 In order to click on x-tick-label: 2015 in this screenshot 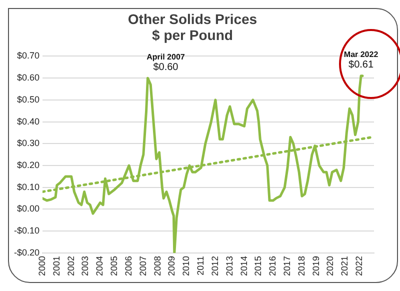, I will do `click(258, 266)`.